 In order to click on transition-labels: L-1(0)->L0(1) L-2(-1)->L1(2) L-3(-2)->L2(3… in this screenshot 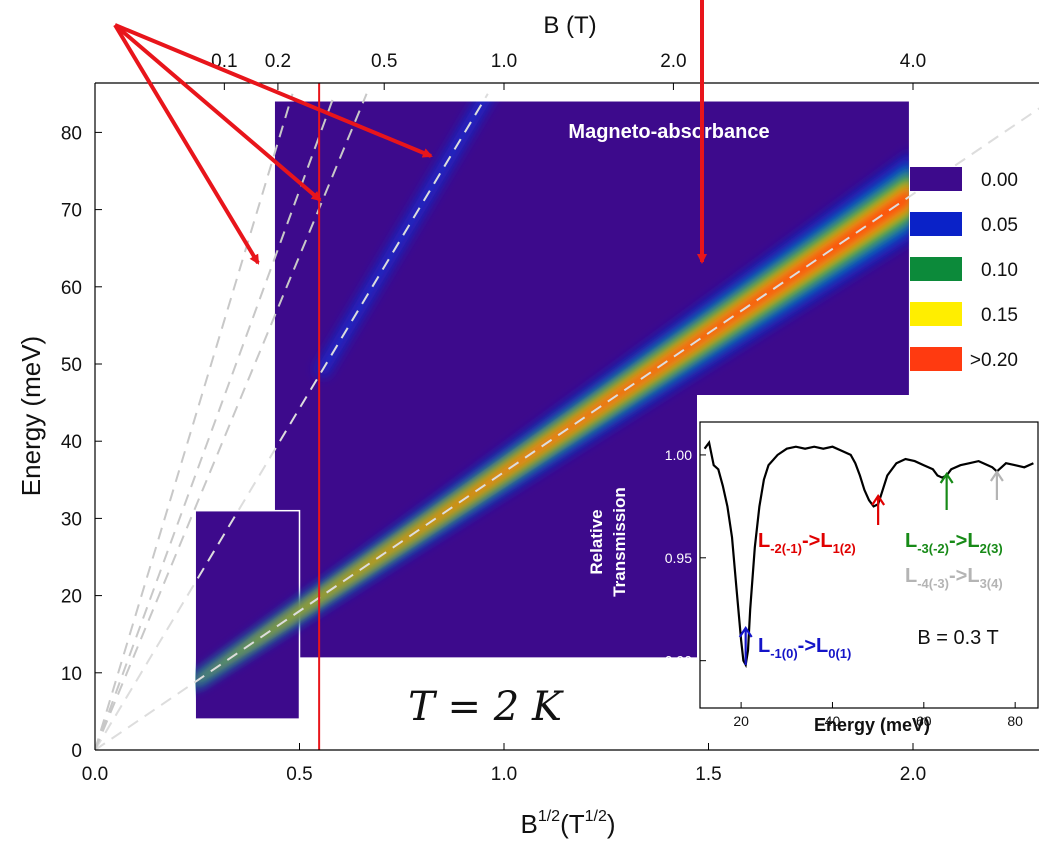, I will do `click(871, 567)`.